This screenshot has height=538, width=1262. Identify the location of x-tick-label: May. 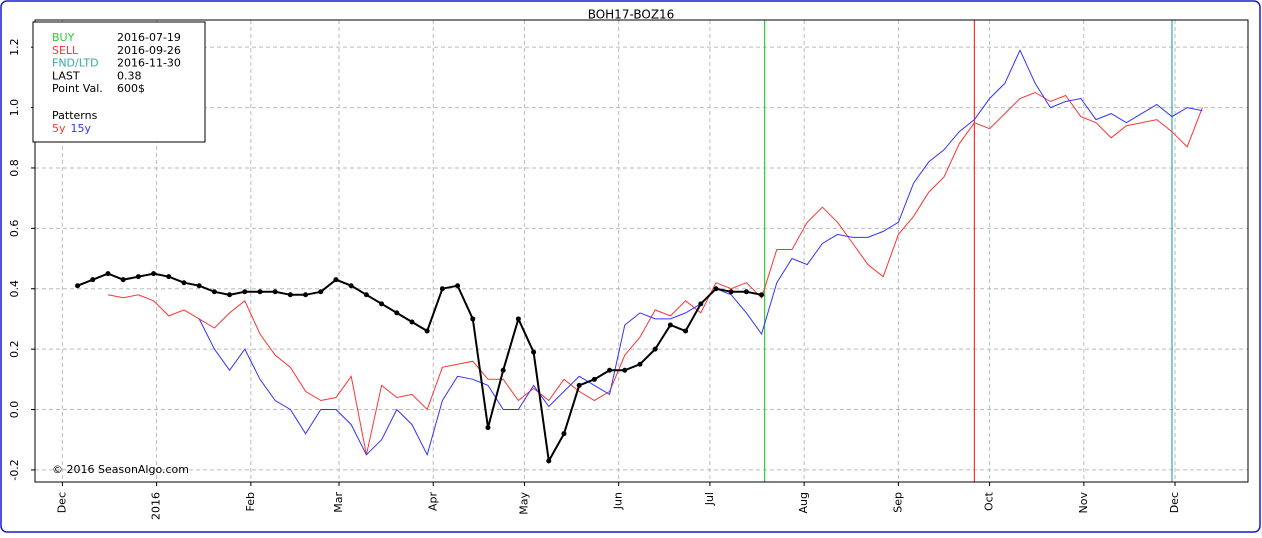
(523, 503).